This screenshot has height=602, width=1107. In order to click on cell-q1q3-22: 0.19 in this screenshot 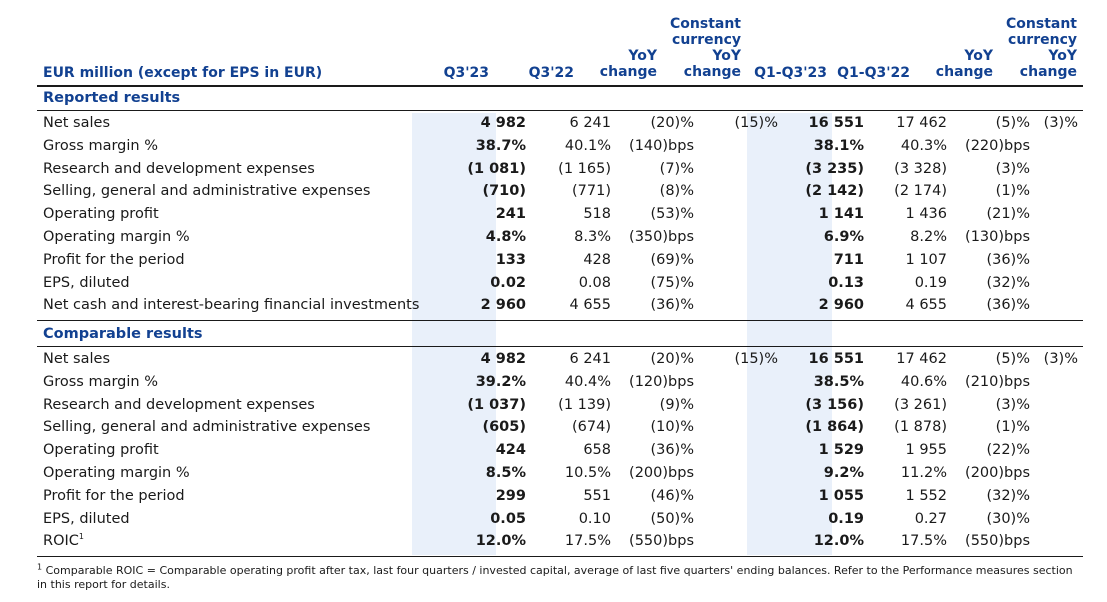, I will do `click(930, 282)`.